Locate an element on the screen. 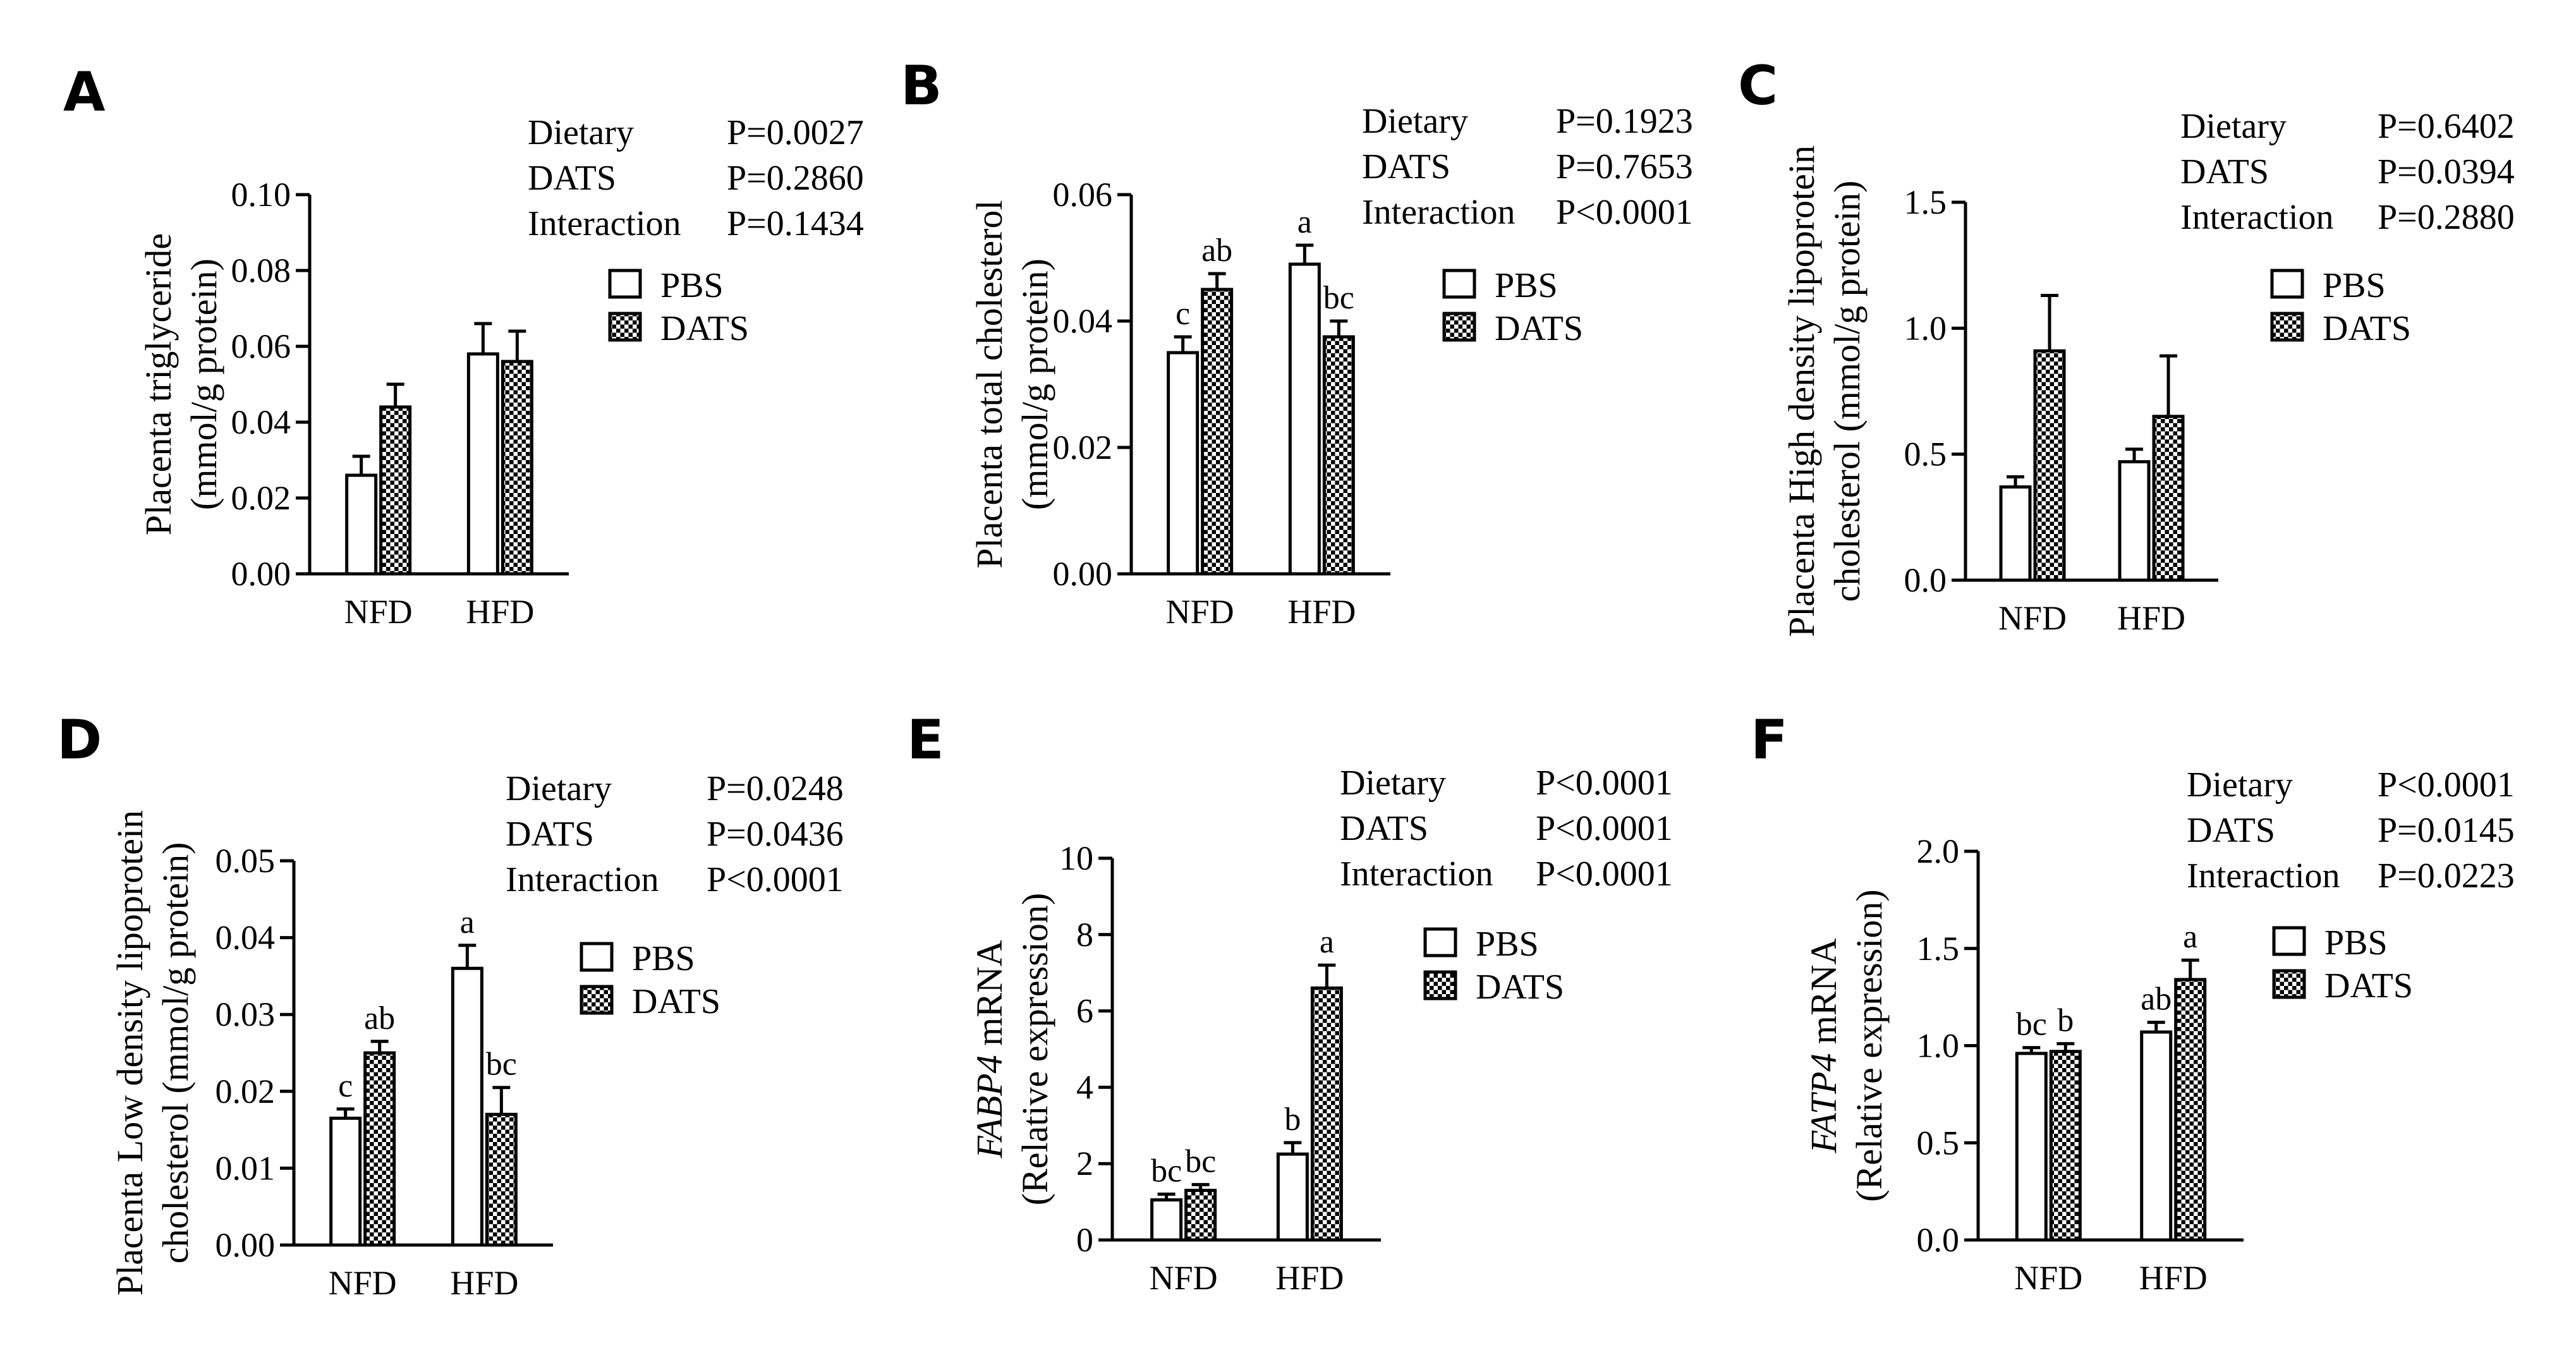 This screenshot has width=2576, height=1355. panel-letter: C is located at coordinates (1758, 86).